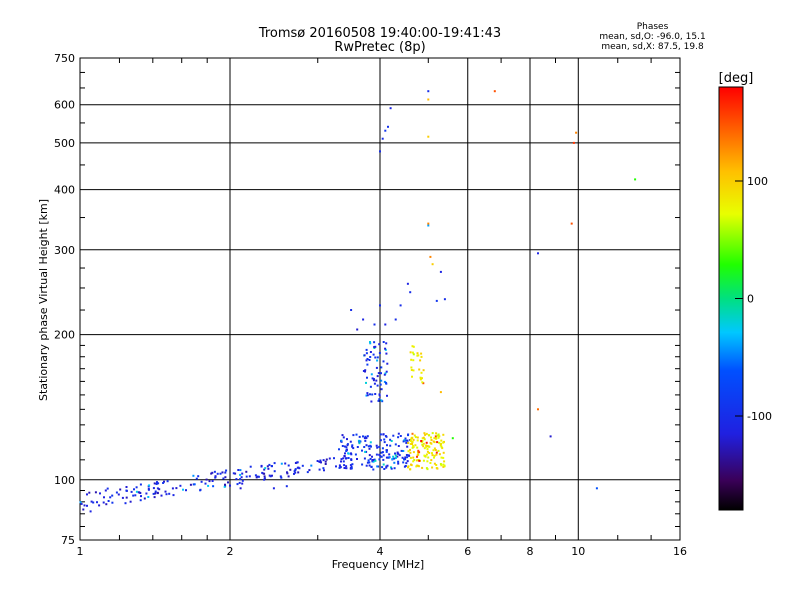  What do you see at coordinates (380, 47) in the screenshot?
I see `chart-subtitle: RwPretec (8p)` at bounding box center [380, 47].